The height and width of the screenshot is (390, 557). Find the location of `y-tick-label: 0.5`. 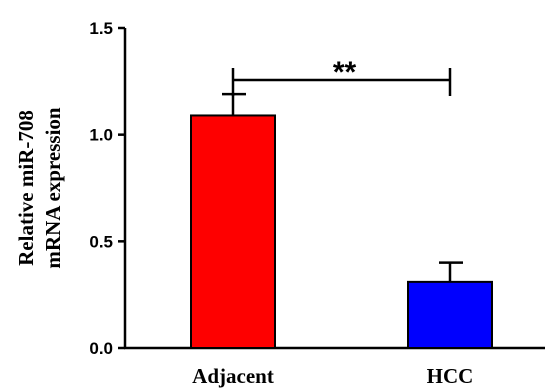

y-tick-label: 0.5 is located at coordinates (101, 241).